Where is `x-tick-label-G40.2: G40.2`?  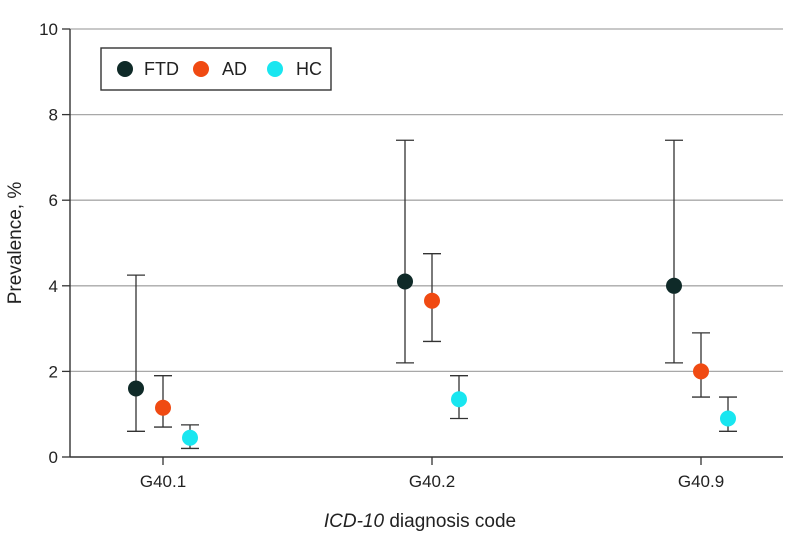 x-tick-label-G40.2: G40.2 is located at coordinates (432, 481).